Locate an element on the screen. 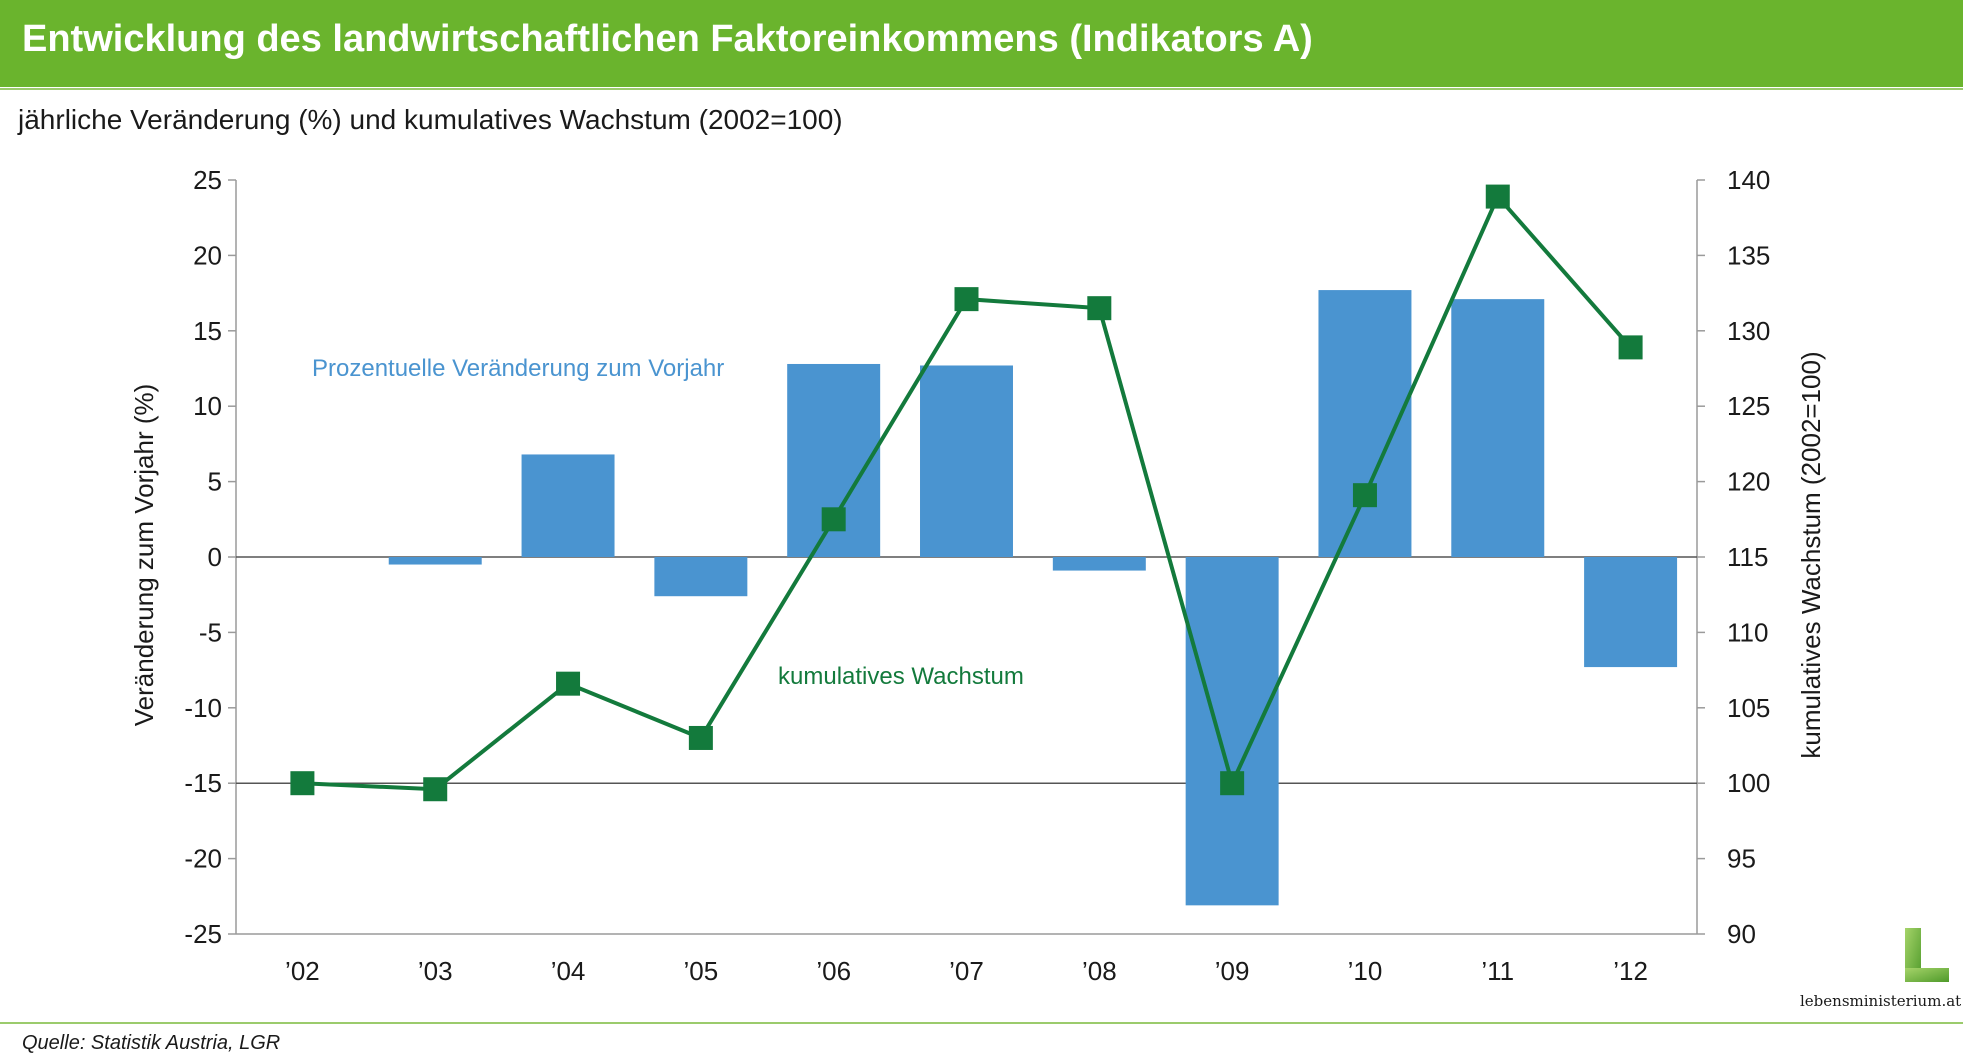 This screenshot has height=1058, width=1963. y-tick-label: 5 is located at coordinates (215, 482).